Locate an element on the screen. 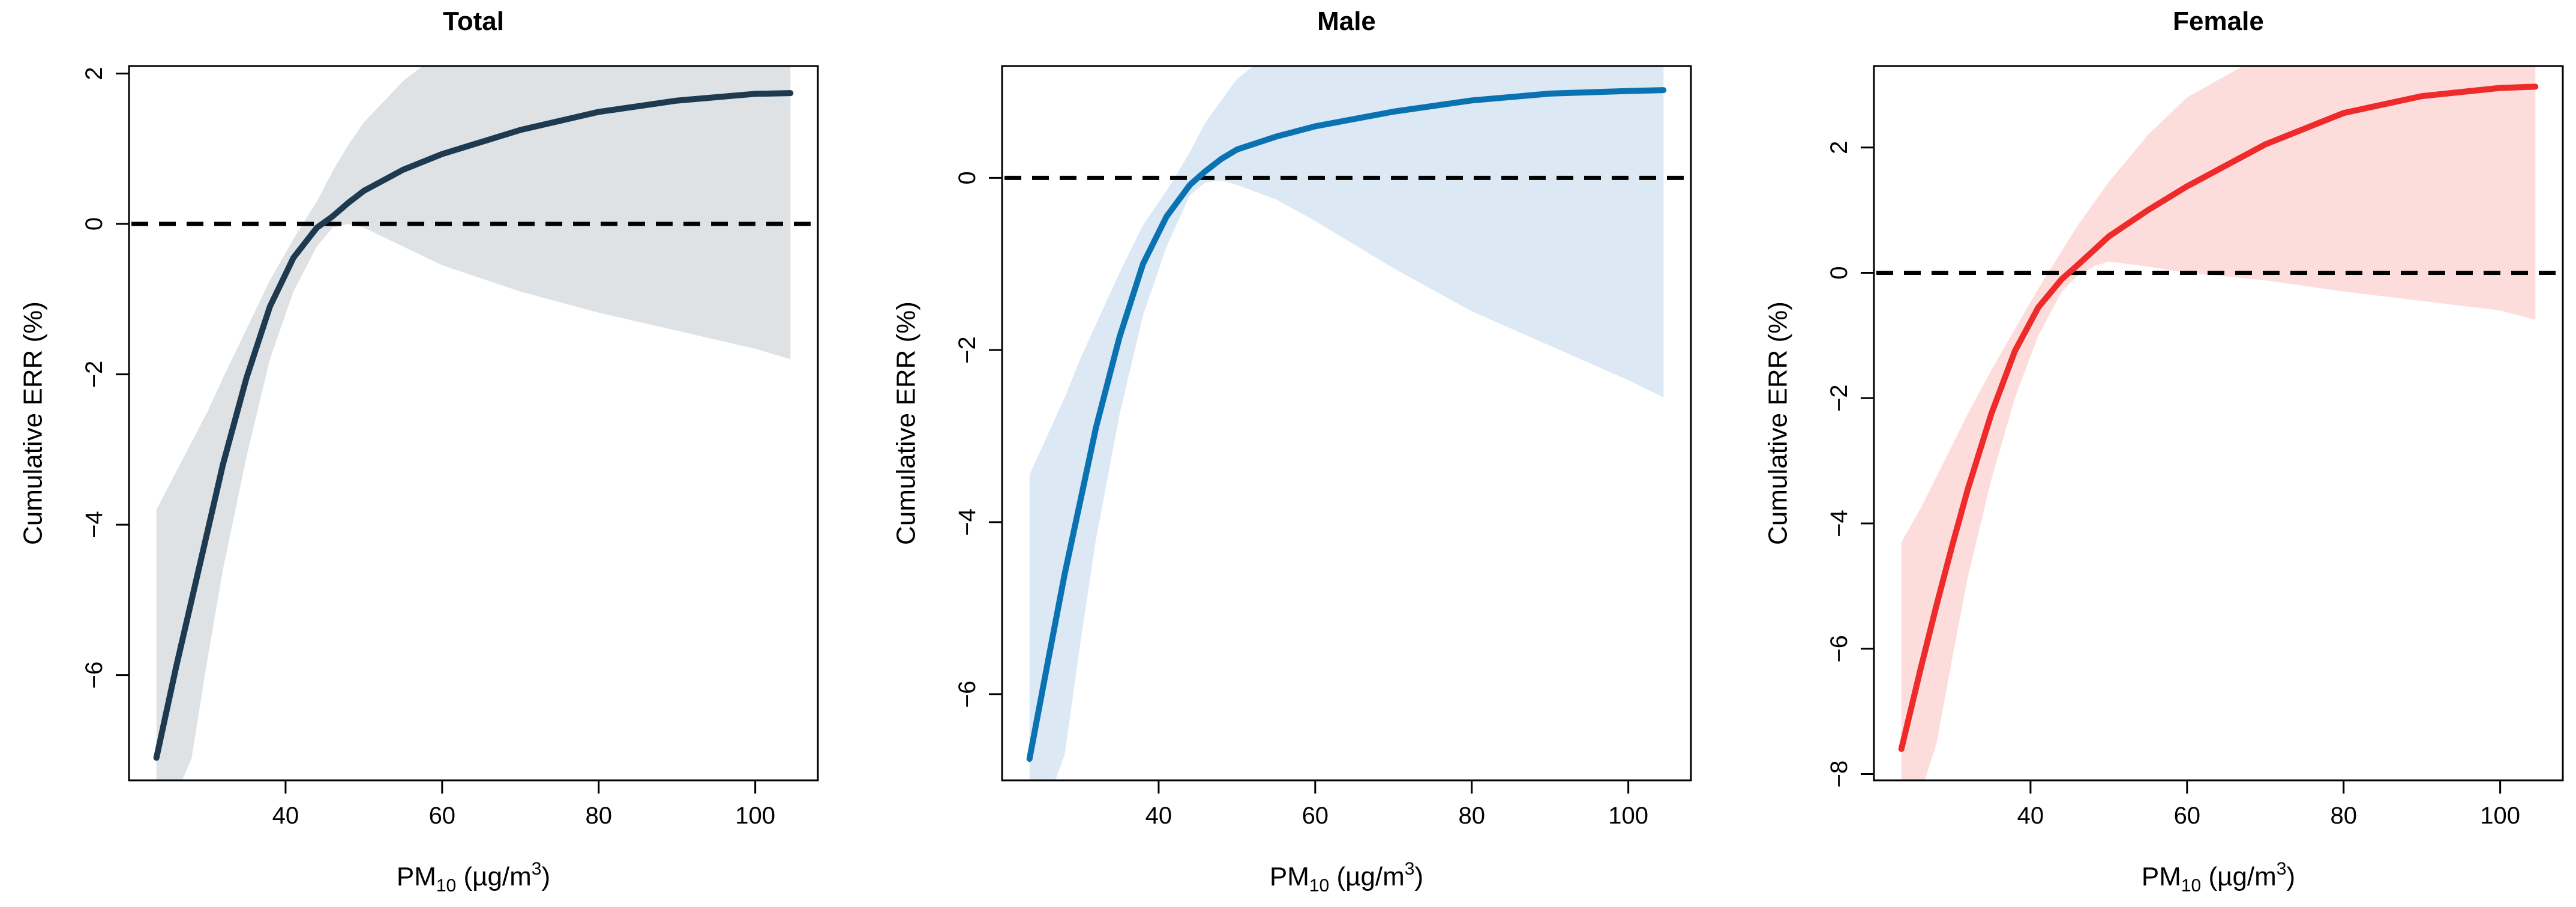 The width and height of the screenshot is (2576, 907). panel-title: Female is located at coordinates (2218, 21).